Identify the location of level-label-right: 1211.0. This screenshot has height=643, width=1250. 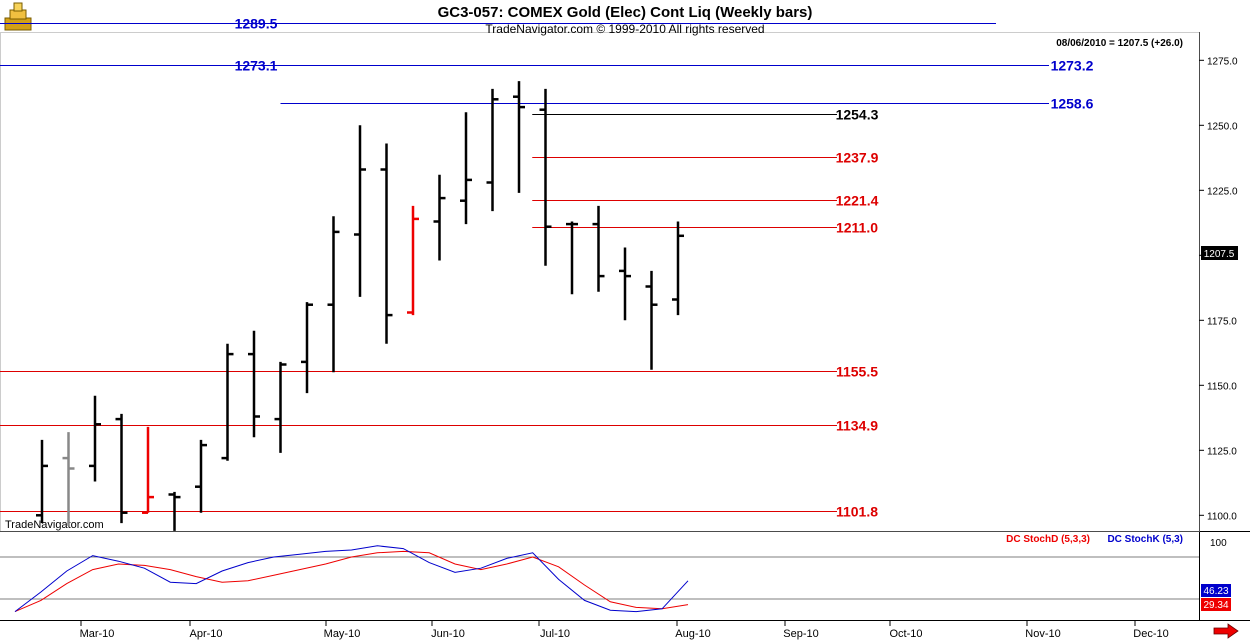
(857, 228).